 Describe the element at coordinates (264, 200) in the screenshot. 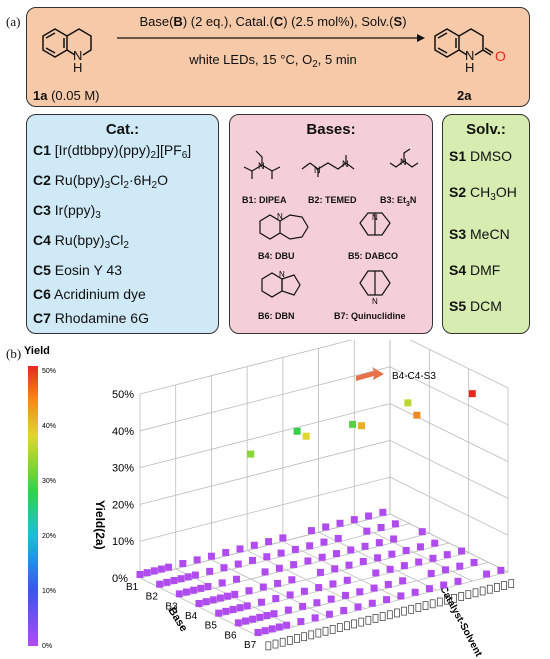

I see `base-label-b1: B1: DIPEA` at that location.